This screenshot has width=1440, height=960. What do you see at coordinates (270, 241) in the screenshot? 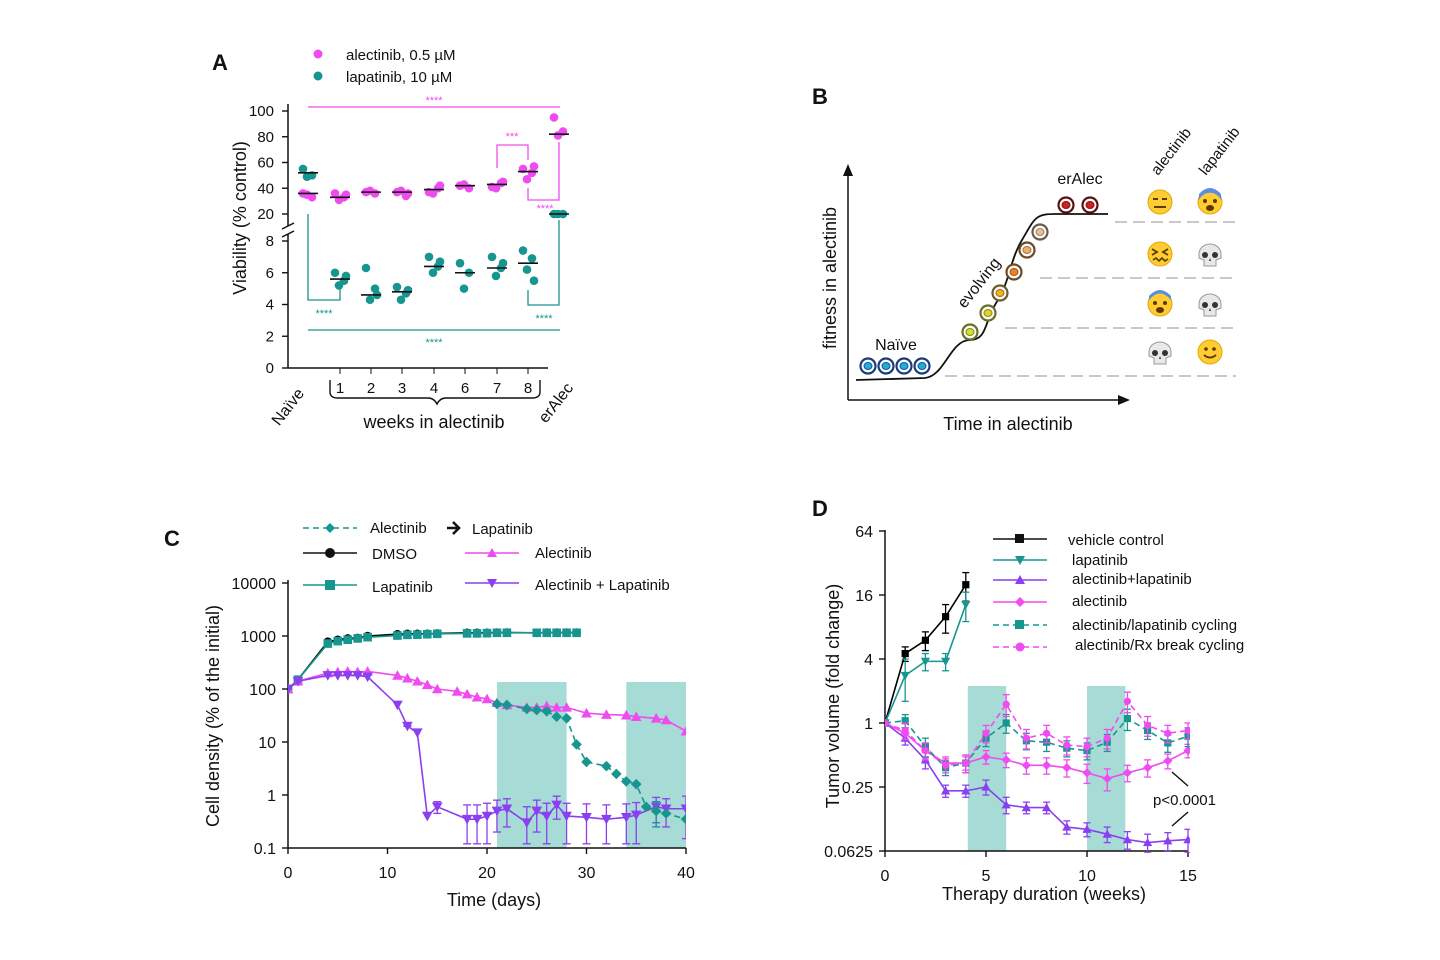
I see `y-tick-label: 8` at bounding box center [270, 241].